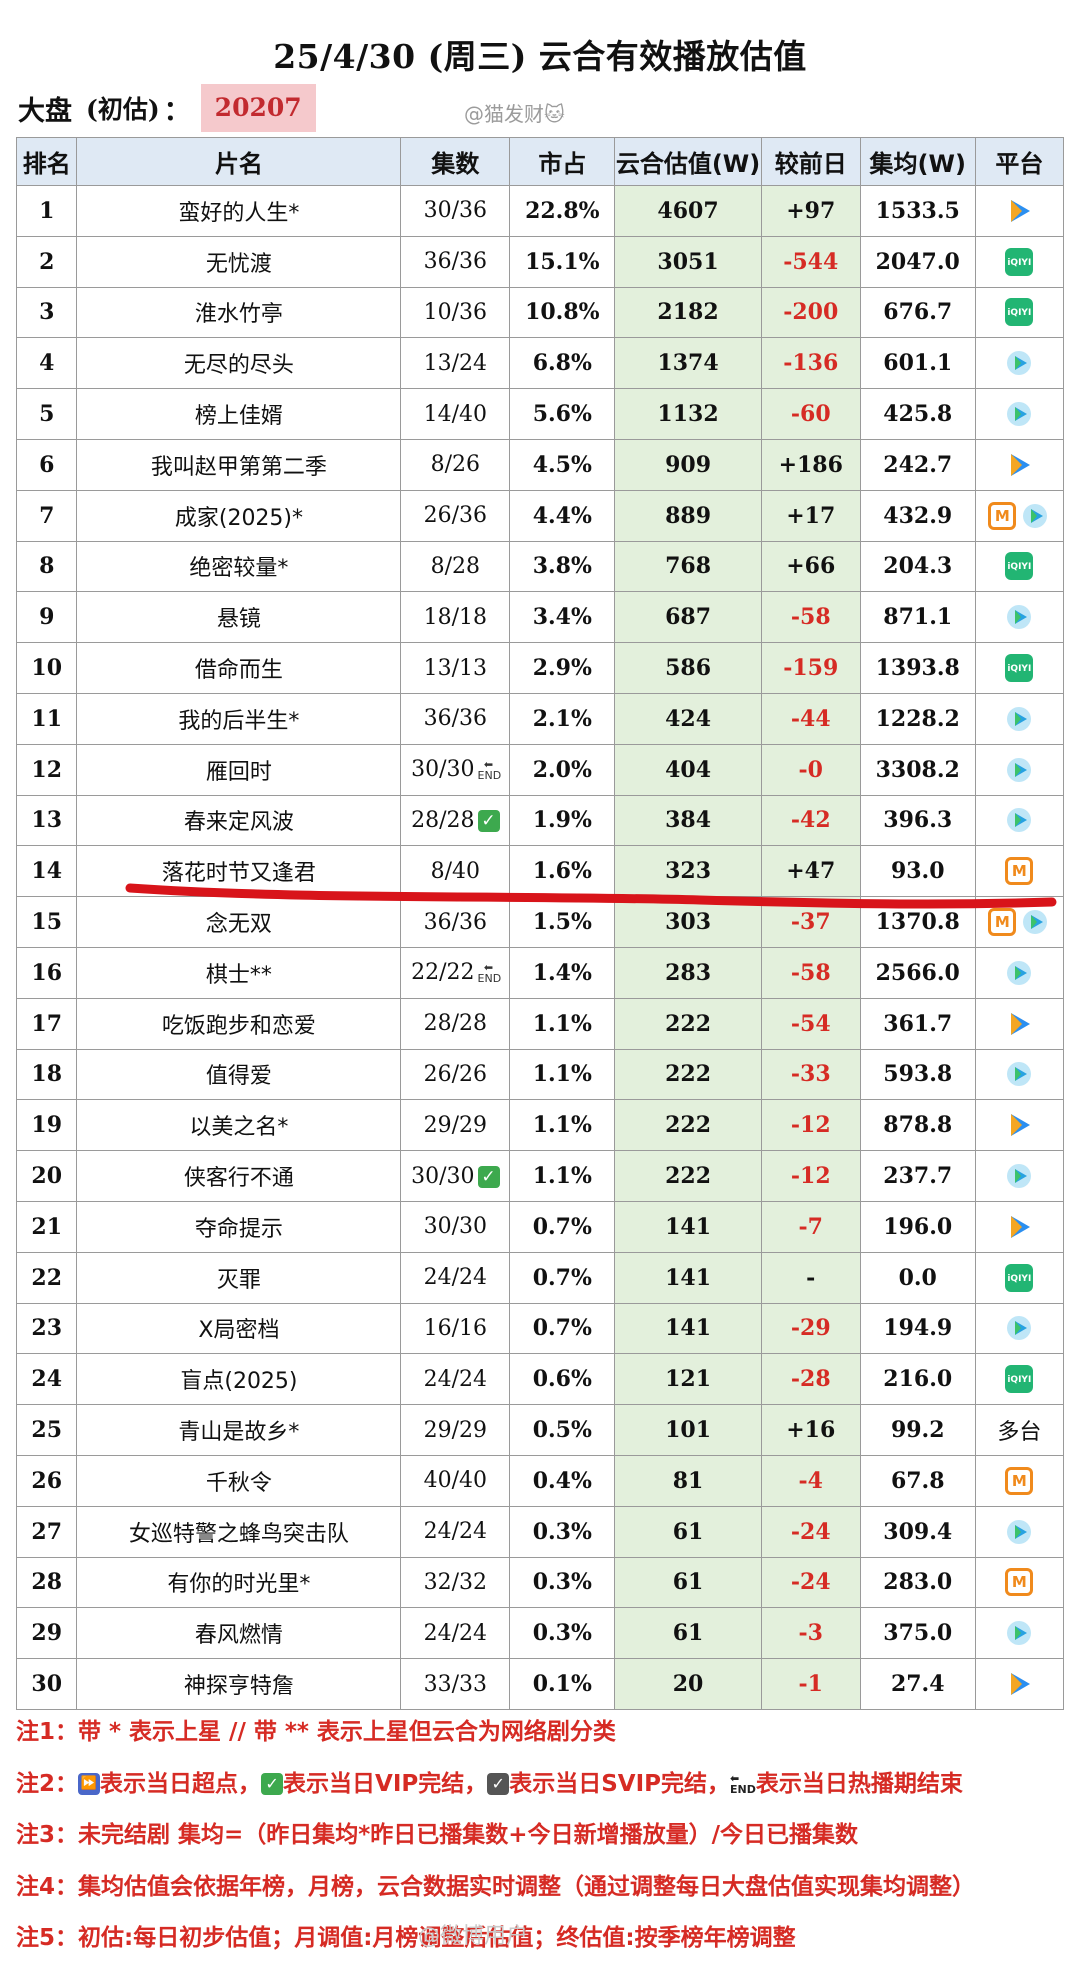  I want to click on dapan-value: 20207, so click(258, 108).